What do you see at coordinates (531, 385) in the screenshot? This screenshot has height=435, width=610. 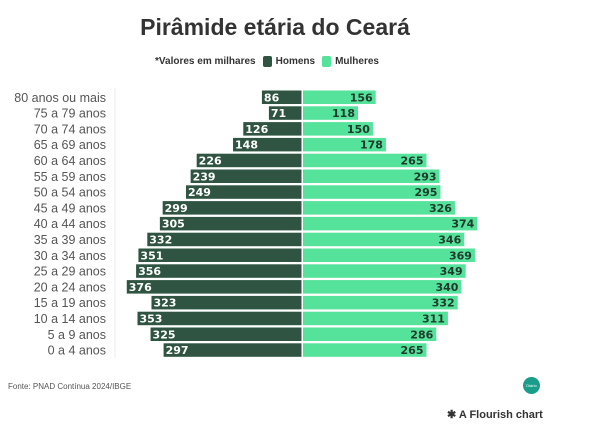 I see `diario-logo: Diário` at bounding box center [531, 385].